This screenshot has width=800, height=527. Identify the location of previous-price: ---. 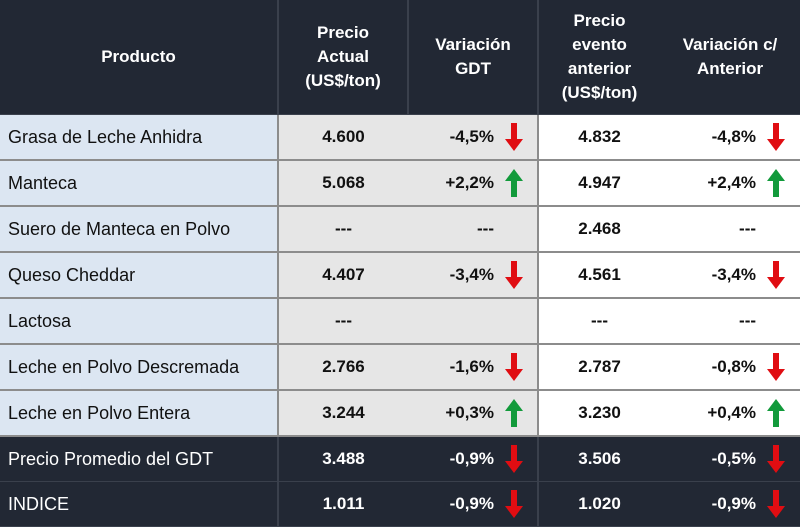
(599, 321).